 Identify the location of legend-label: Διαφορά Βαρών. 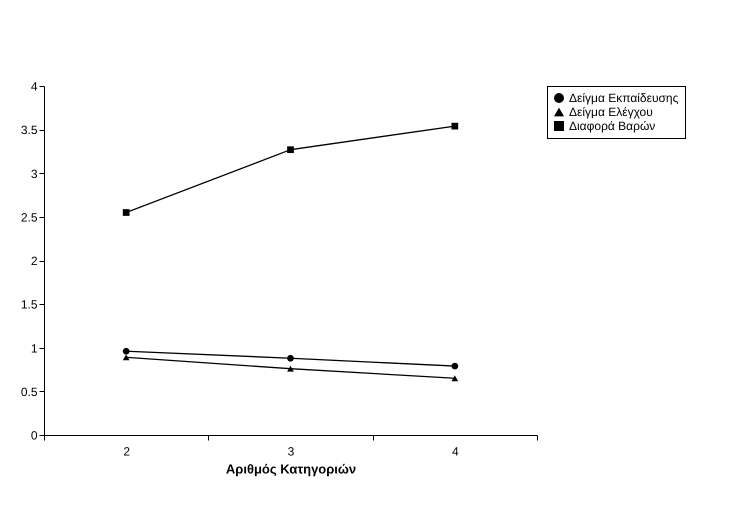
(612, 126).